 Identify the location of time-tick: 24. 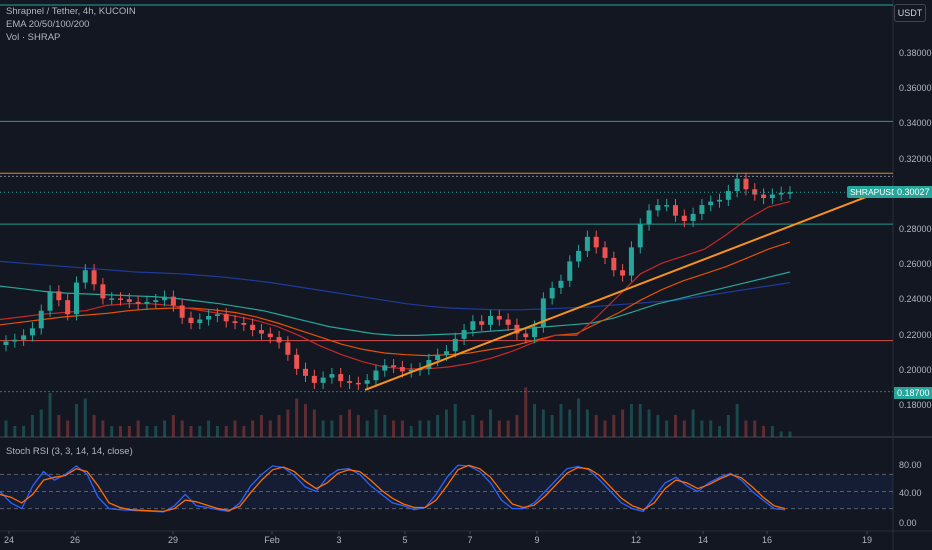
(9, 540).